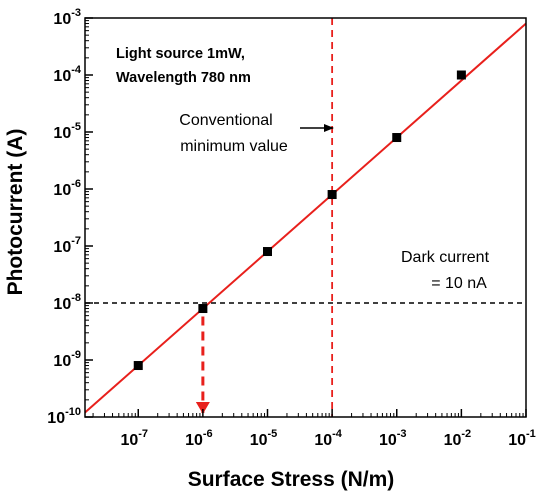 This screenshot has width=541, height=492. I want to click on y-tick-label-5: 10⁻⁶, so click(67, 188).